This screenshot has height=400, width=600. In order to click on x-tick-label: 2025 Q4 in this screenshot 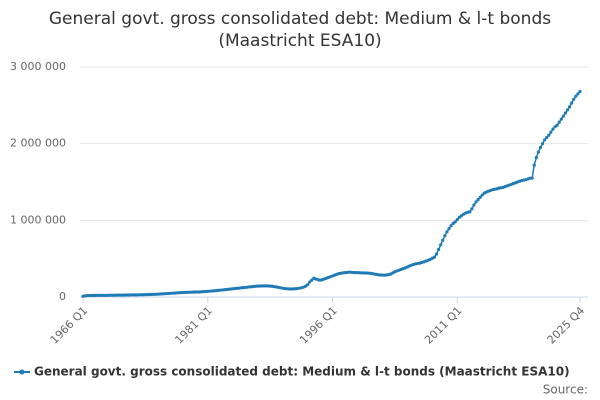, I will do `click(566, 325)`.